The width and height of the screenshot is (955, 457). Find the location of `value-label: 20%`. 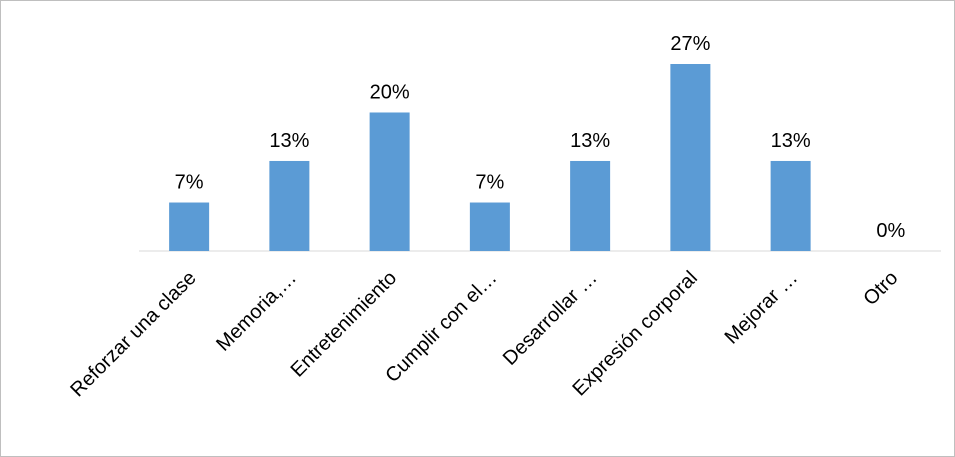

value-label: 20% is located at coordinates (390, 92).